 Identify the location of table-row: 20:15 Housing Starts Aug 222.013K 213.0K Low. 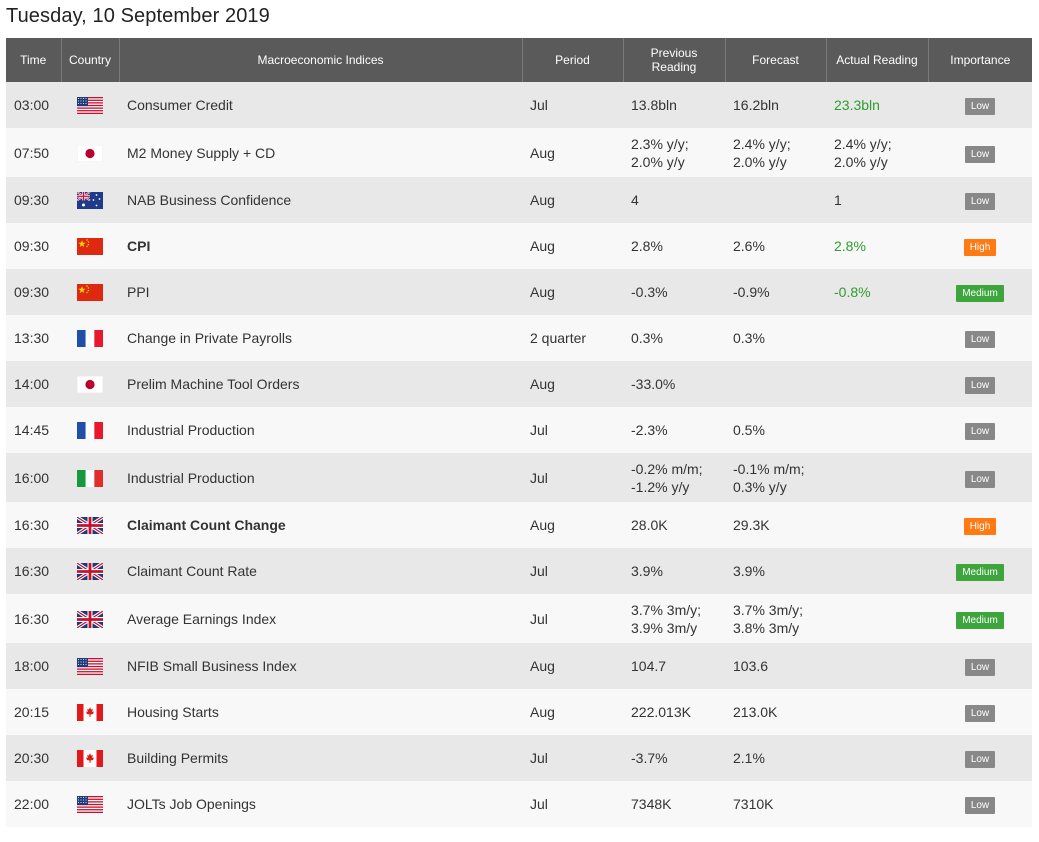
(519, 712).